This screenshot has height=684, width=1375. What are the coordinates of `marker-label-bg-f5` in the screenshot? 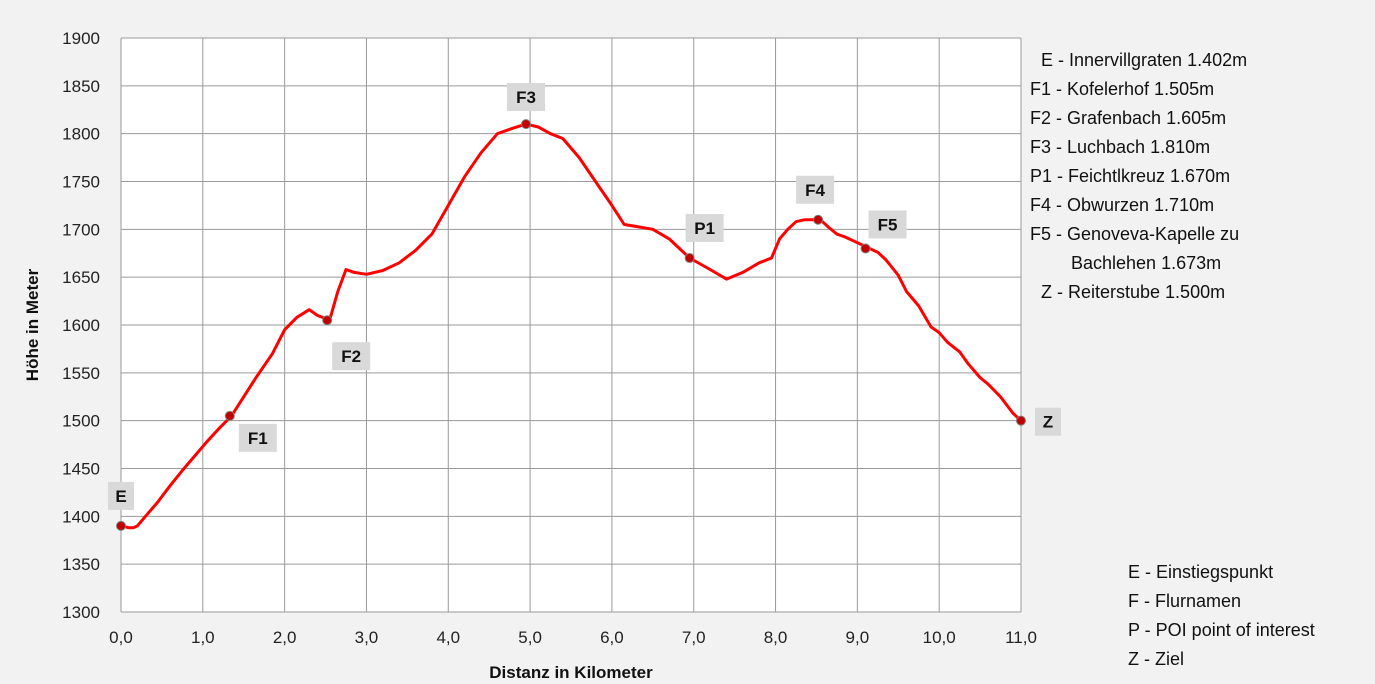 It's located at (887, 224).